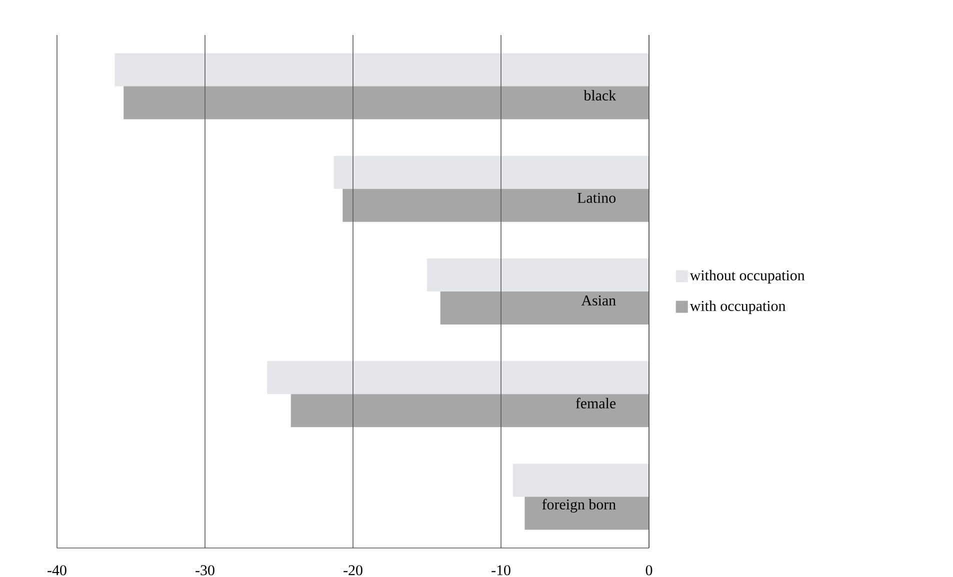  I want to click on y-tick-label: Latino, so click(597, 197).